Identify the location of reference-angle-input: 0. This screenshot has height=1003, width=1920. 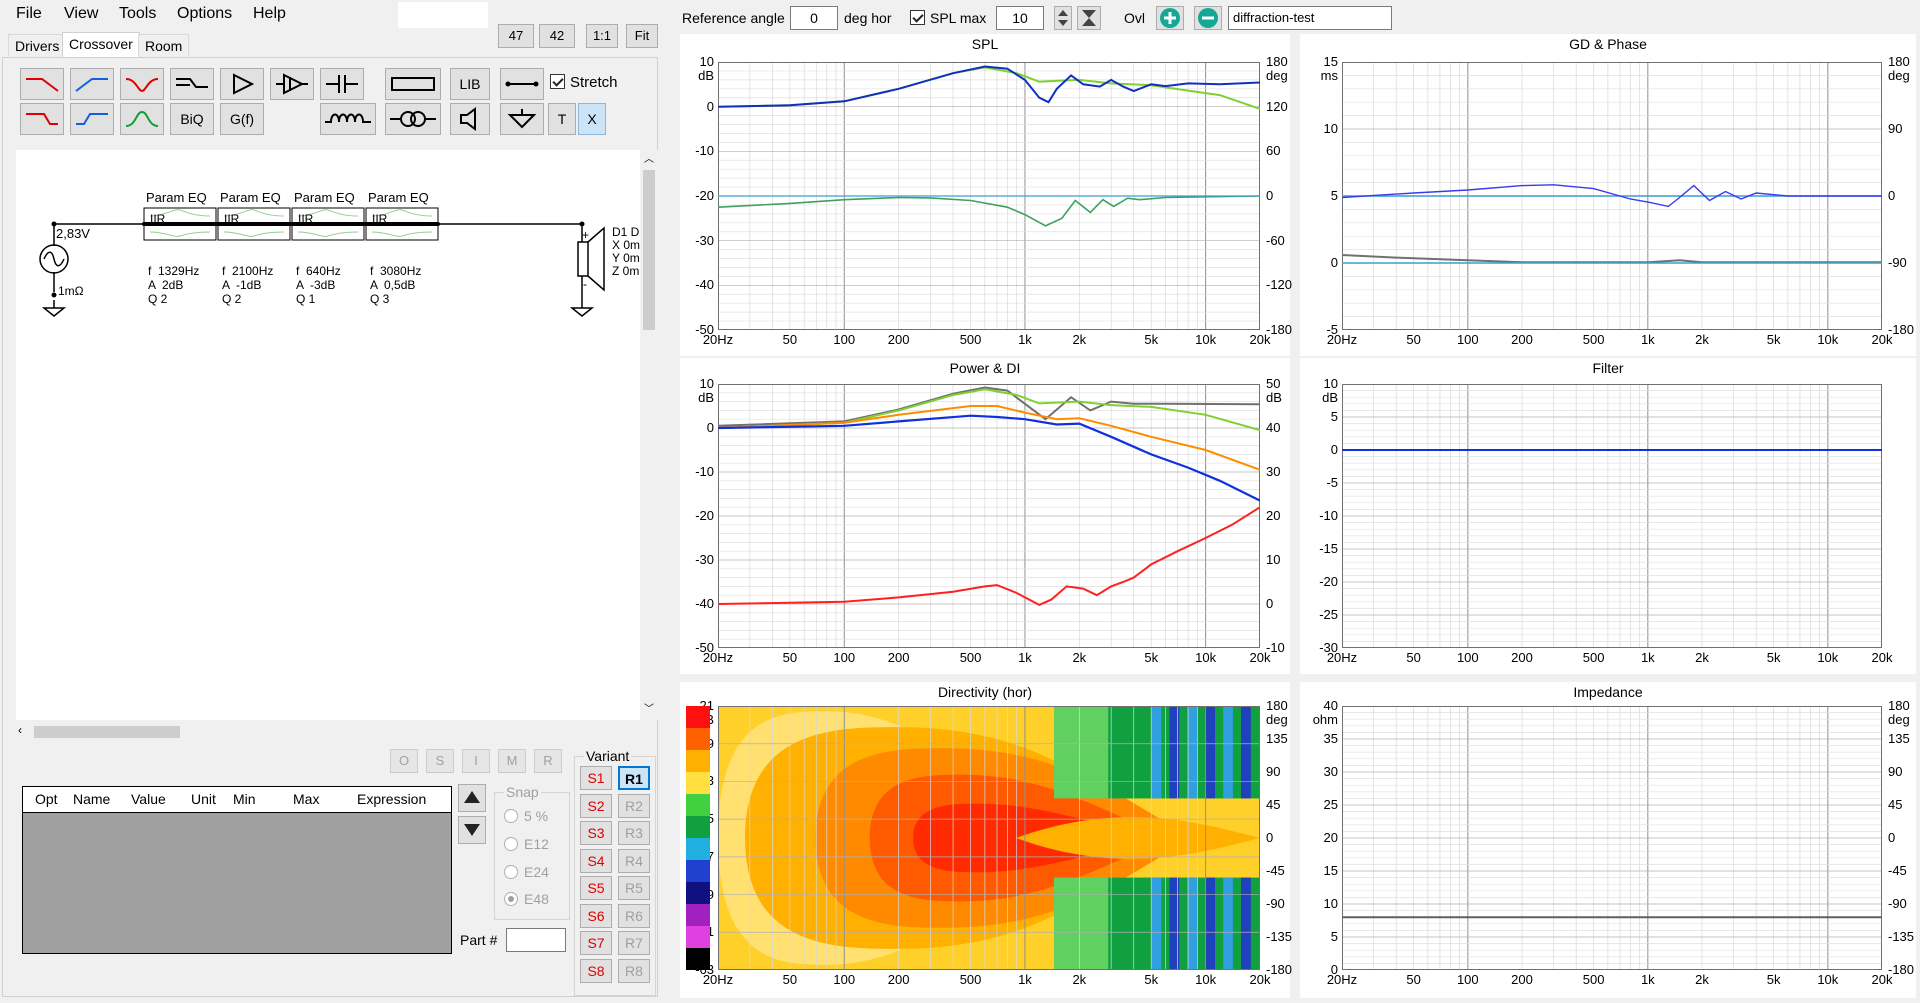
(814, 18).